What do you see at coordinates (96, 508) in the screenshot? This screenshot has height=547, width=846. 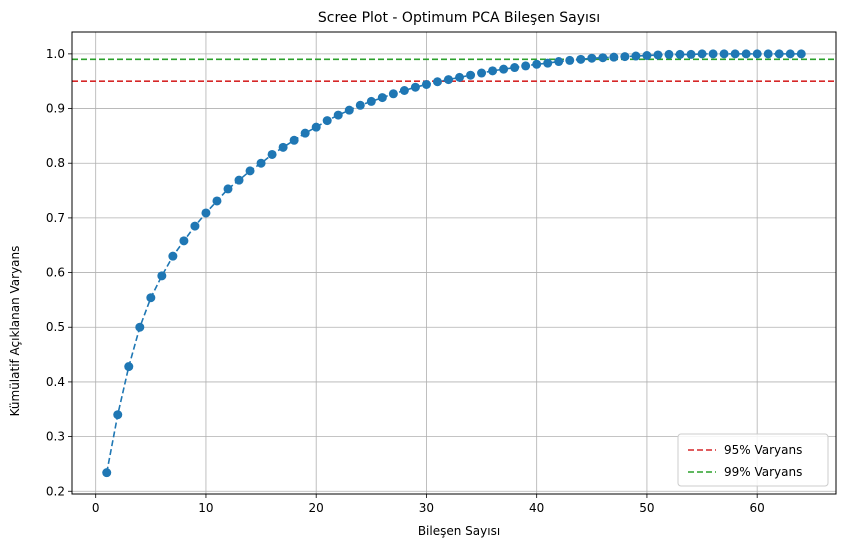 I see `x-tick-label: 0` at bounding box center [96, 508].